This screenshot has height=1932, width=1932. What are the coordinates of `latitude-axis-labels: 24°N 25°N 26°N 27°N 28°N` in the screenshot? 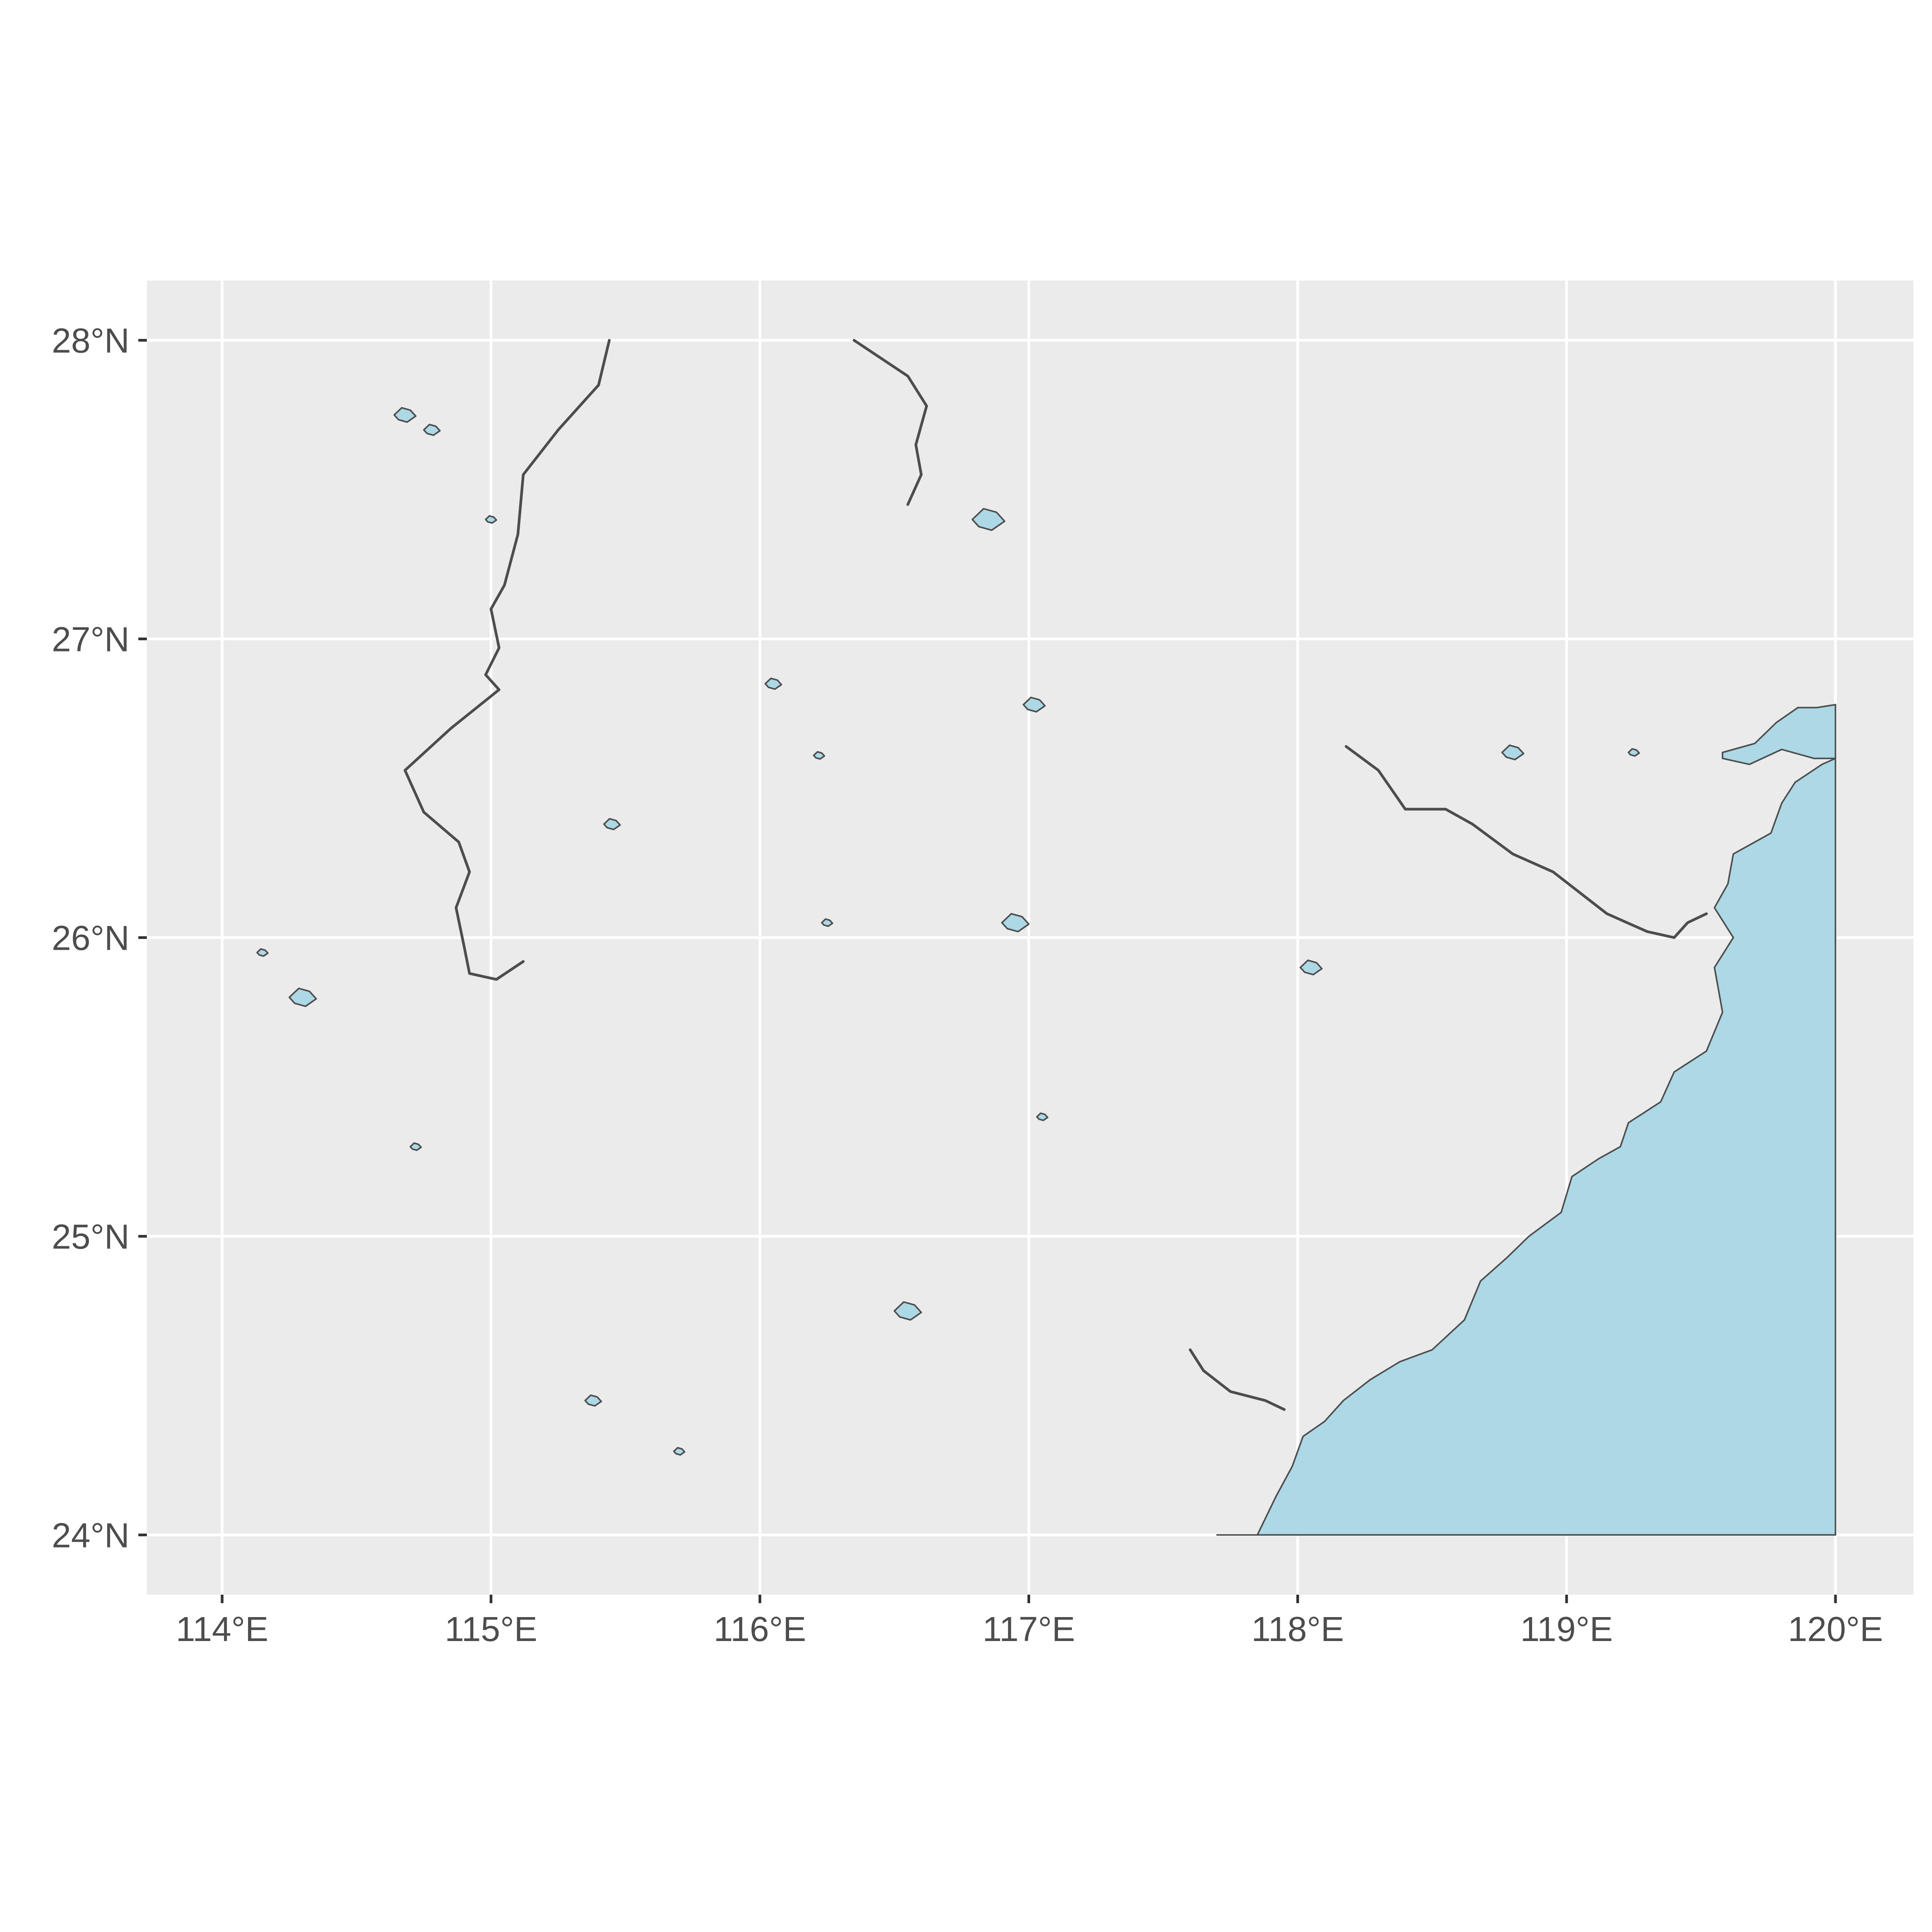 It's located at (90, 939).